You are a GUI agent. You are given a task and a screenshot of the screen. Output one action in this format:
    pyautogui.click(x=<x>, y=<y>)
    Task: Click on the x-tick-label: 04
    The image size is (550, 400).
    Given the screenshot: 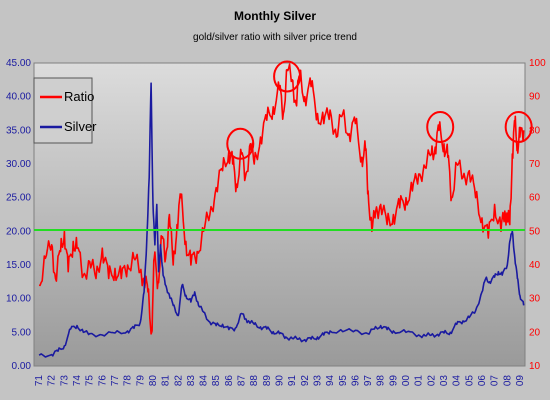 What is the action you would take?
    pyautogui.click(x=457, y=381)
    